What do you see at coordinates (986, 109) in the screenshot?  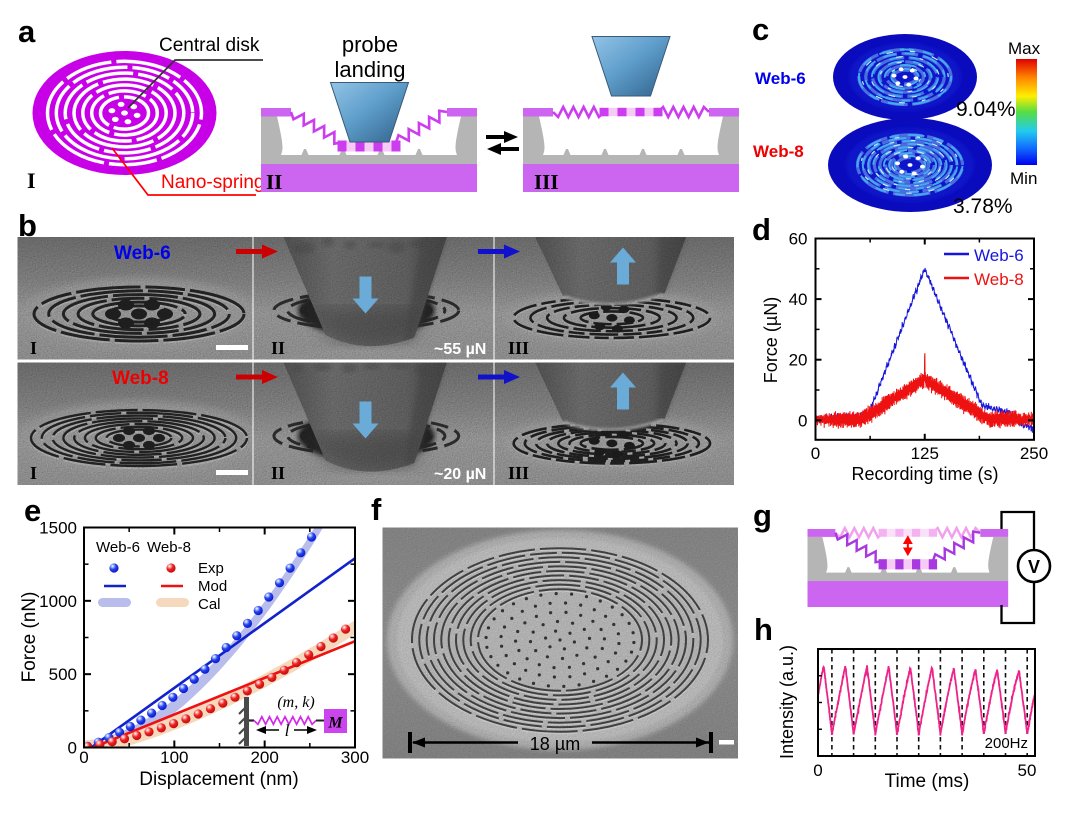 I see `svg-text: 9.04%` at bounding box center [986, 109].